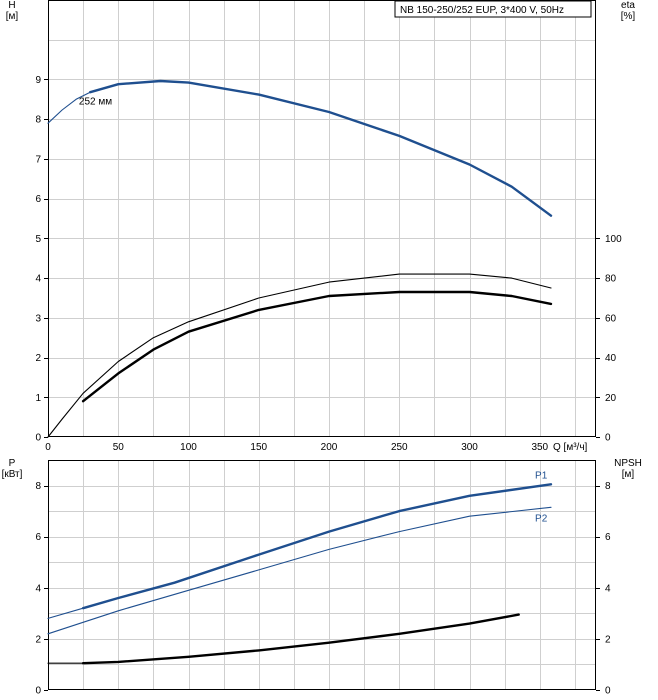  Describe the element at coordinates (611, 398) in the screenshot. I see `y-right-tick-label: 20` at that location.